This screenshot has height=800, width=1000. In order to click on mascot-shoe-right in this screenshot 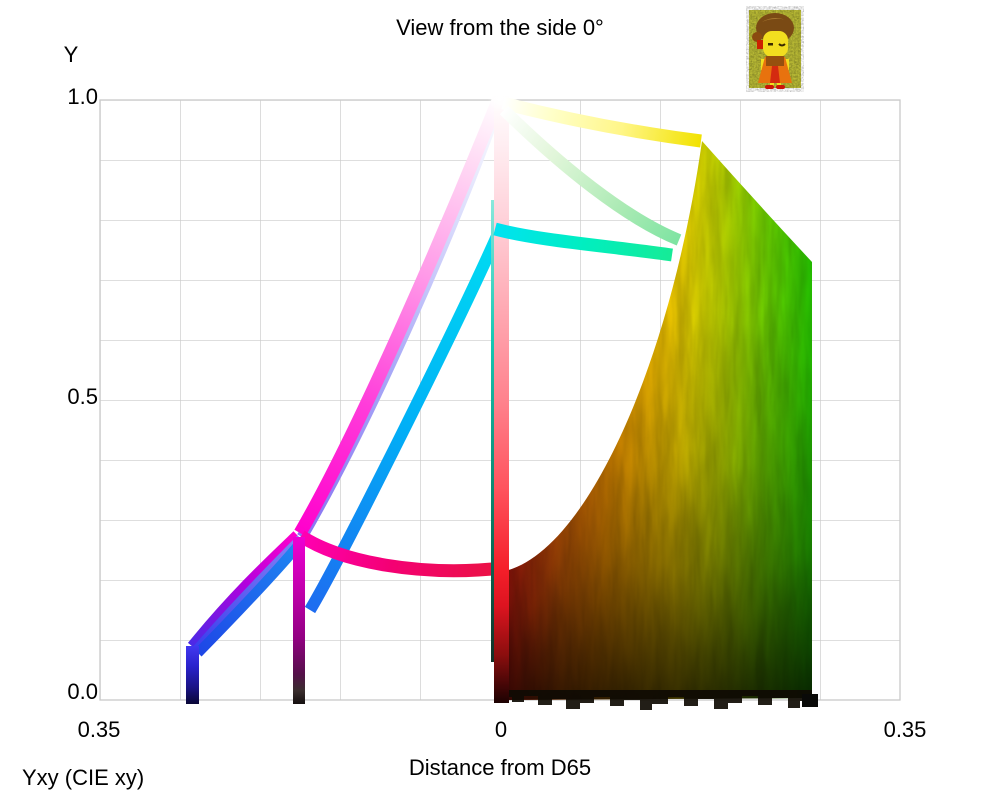, I will do `click(780, 87)`.